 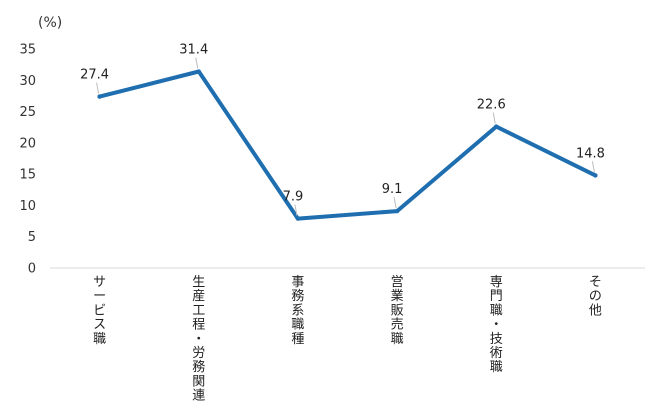 What do you see at coordinates (27, 175) in the screenshot?
I see `y-tick-label: 15` at bounding box center [27, 175].